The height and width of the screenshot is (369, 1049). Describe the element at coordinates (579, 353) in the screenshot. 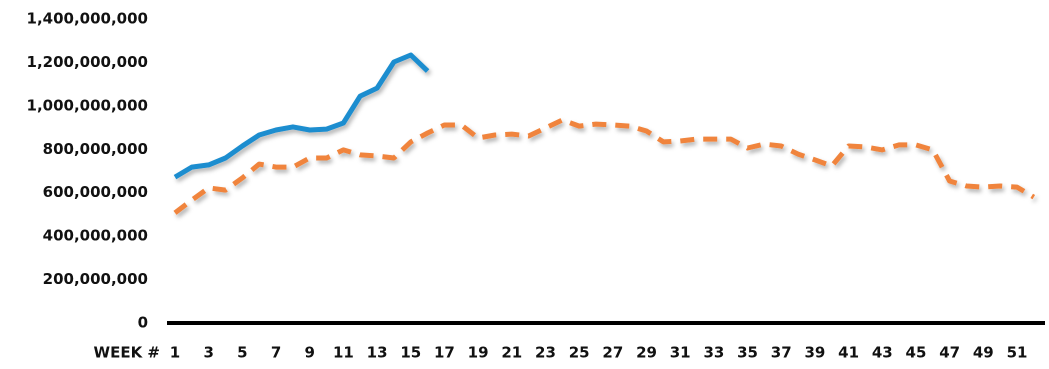

I see `x-tick-label: 25` at that location.